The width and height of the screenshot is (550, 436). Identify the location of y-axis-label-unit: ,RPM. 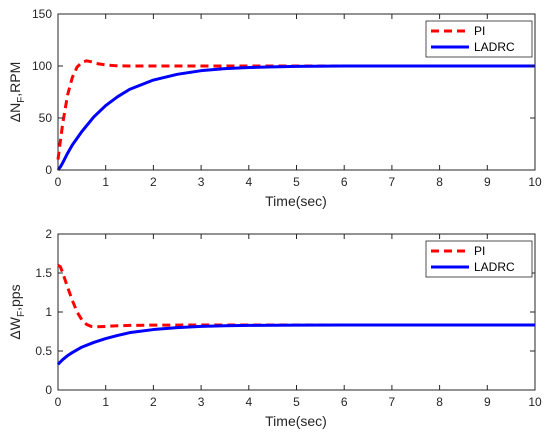
(15, 79).